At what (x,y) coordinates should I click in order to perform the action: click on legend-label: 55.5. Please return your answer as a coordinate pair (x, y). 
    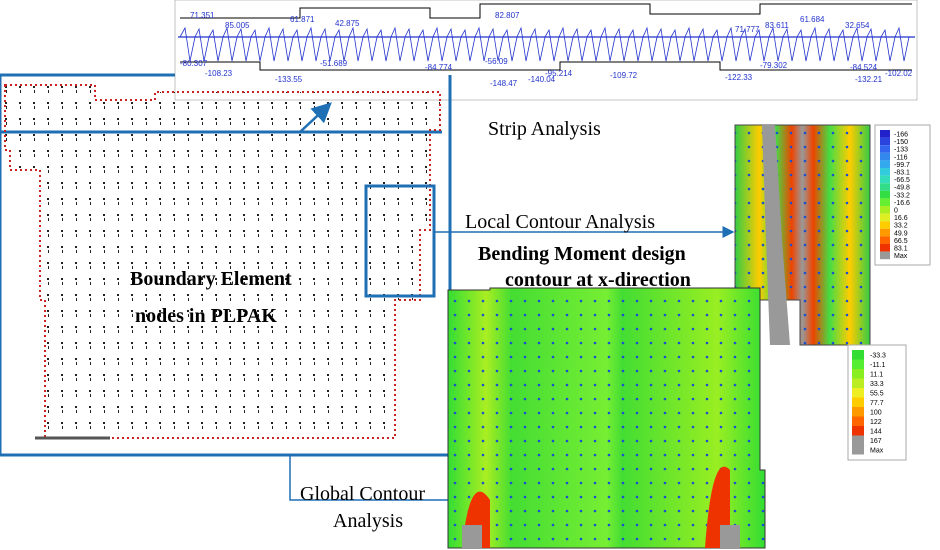
    Looking at the image, I should click on (877, 394).